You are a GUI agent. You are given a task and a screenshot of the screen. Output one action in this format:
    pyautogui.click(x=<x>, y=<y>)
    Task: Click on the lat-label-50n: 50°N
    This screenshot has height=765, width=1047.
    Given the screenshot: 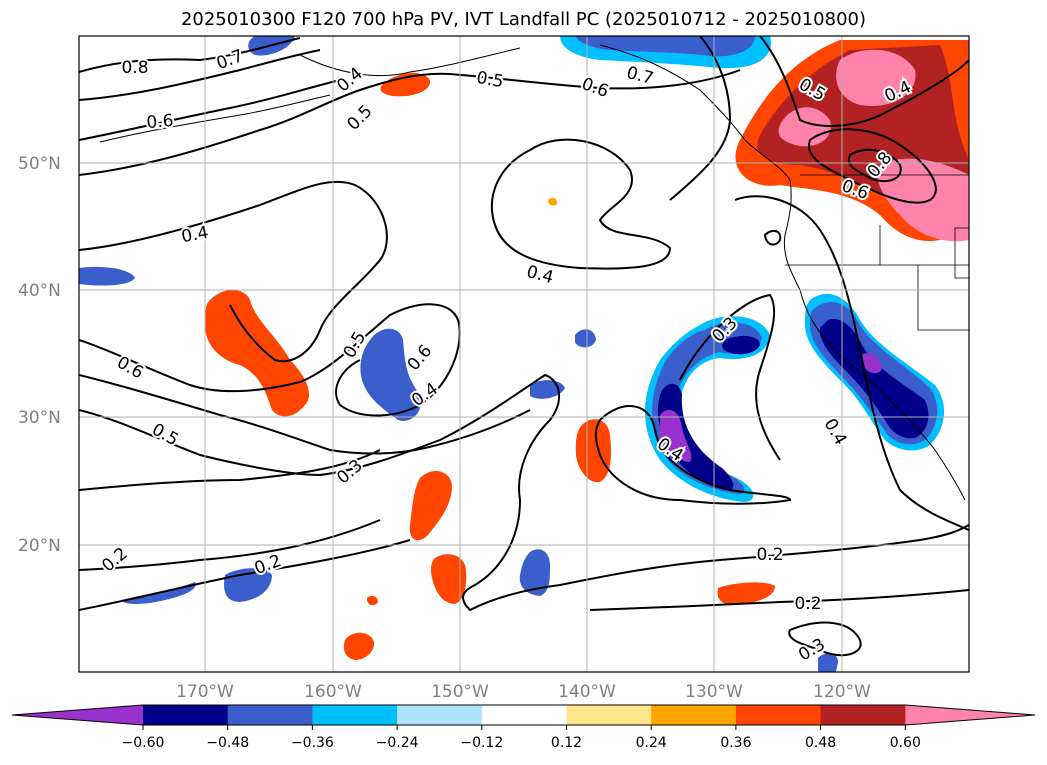 What is the action you would take?
    pyautogui.click(x=39, y=164)
    